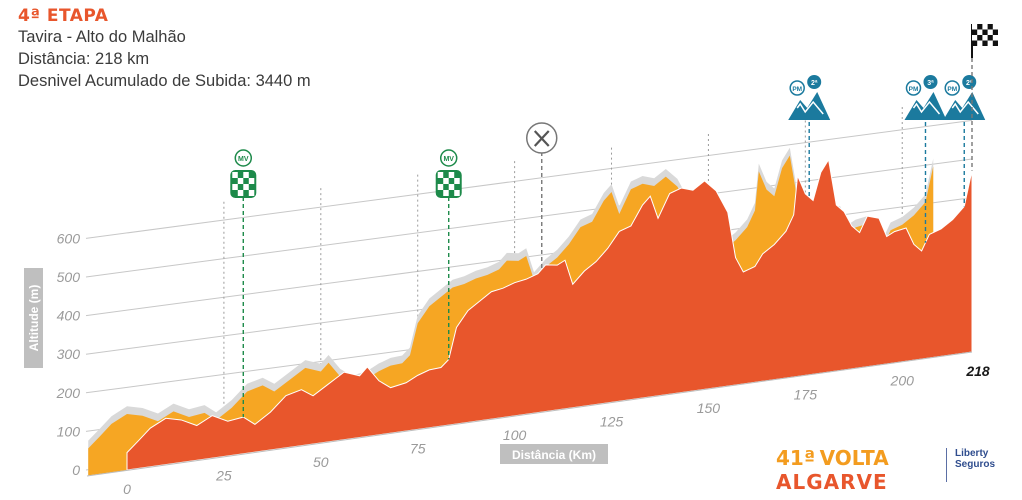  Describe the element at coordinates (977, 371) in the screenshot. I see `x-tick-label: 218` at that location.